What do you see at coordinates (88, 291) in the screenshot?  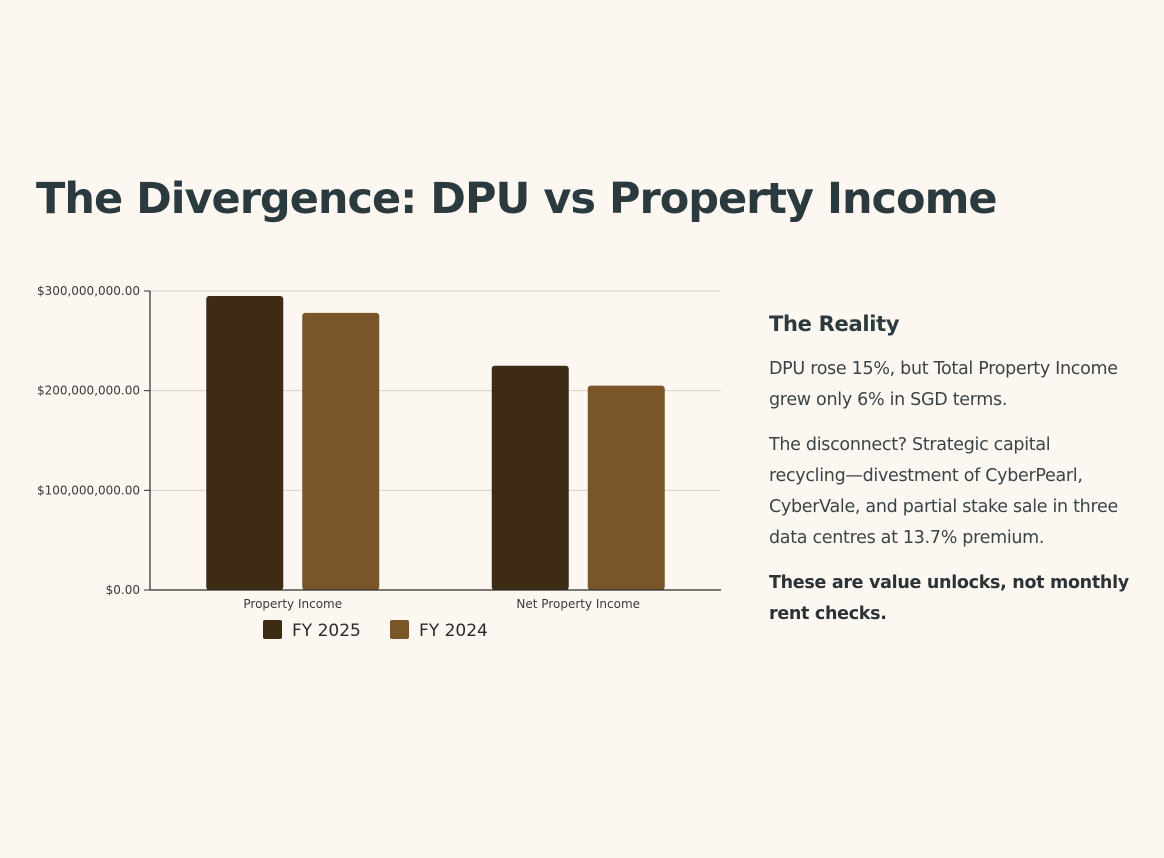 I see `y-tick-label: $300,000,000.00` at bounding box center [88, 291].